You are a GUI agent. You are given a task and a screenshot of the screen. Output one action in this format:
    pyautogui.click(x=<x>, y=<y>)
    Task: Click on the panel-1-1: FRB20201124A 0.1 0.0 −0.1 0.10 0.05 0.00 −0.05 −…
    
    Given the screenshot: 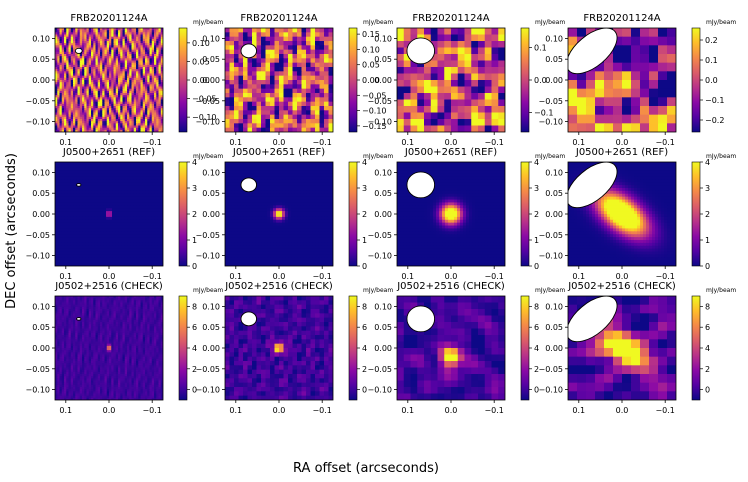 What is the action you would take?
    pyautogui.click(x=124, y=80)
    